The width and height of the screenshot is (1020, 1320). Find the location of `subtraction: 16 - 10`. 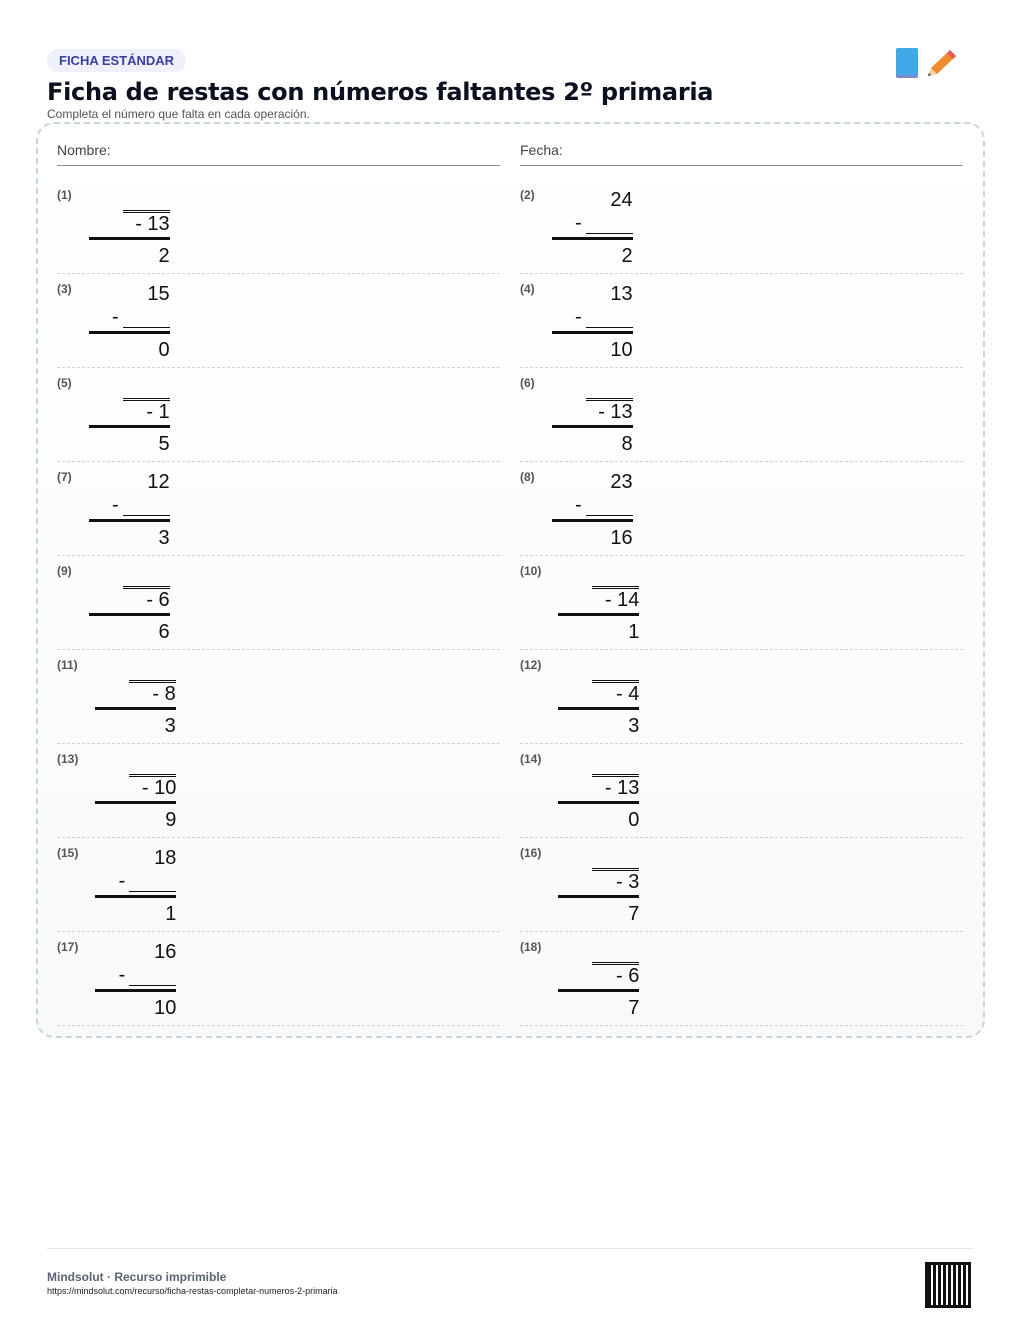

subtraction: 16 - 10 is located at coordinates (136, 982).